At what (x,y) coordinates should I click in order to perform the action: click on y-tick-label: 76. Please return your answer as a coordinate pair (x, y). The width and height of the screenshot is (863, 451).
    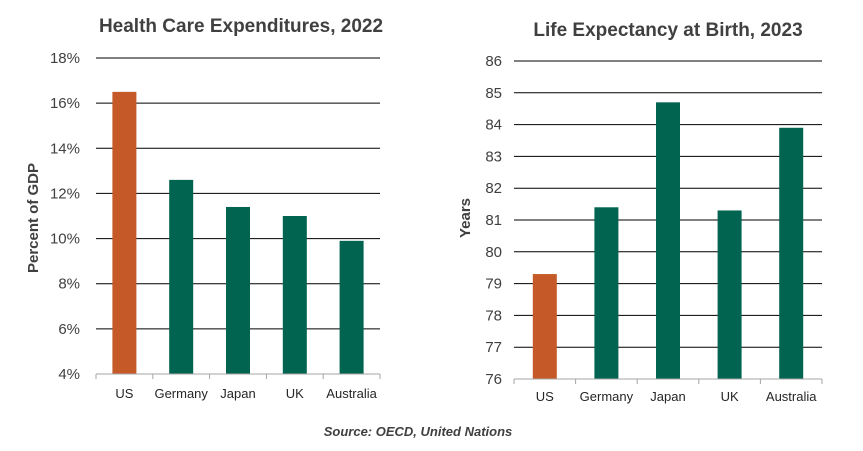
    Looking at the image, I should click on (493, 379).